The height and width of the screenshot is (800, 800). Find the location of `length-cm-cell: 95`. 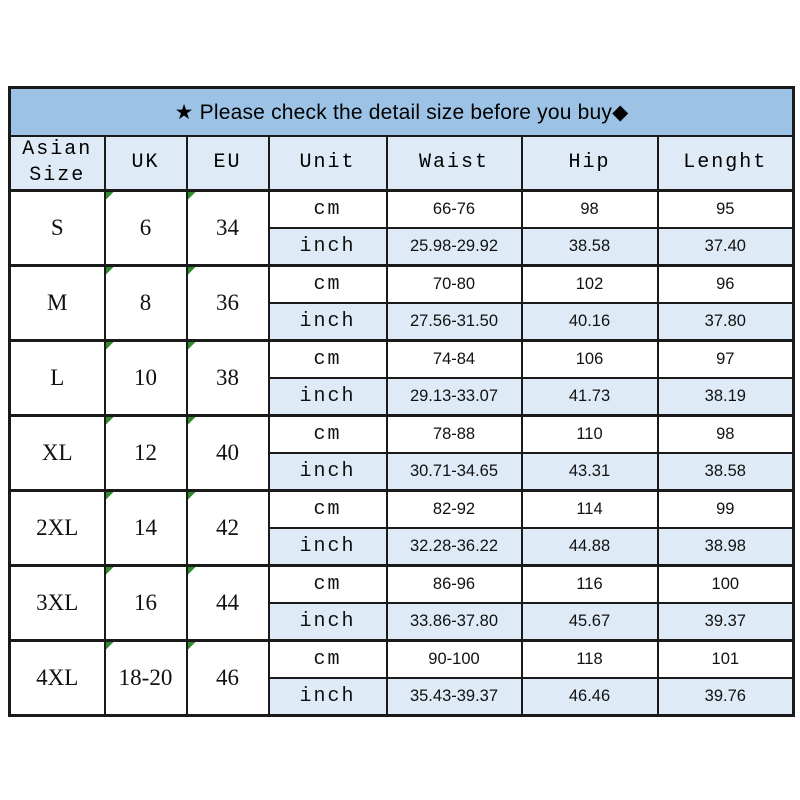

length-cm-cell: 95 is located at coordinates (725, 209).